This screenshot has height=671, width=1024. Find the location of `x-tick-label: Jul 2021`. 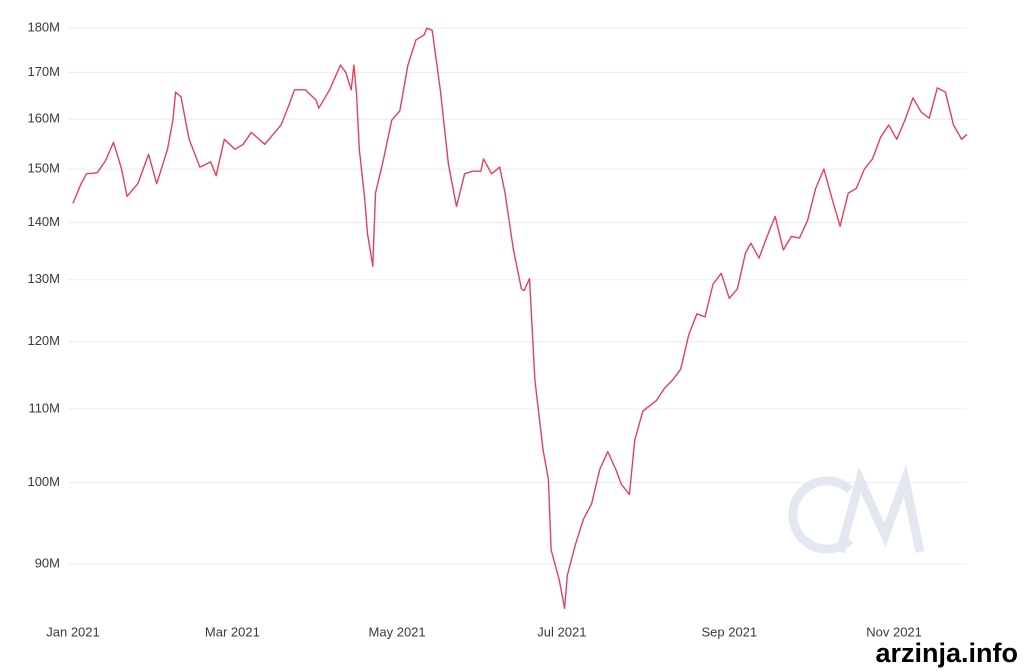

x-tick-label: Jul 2021 is located at coordinates (561, 631).